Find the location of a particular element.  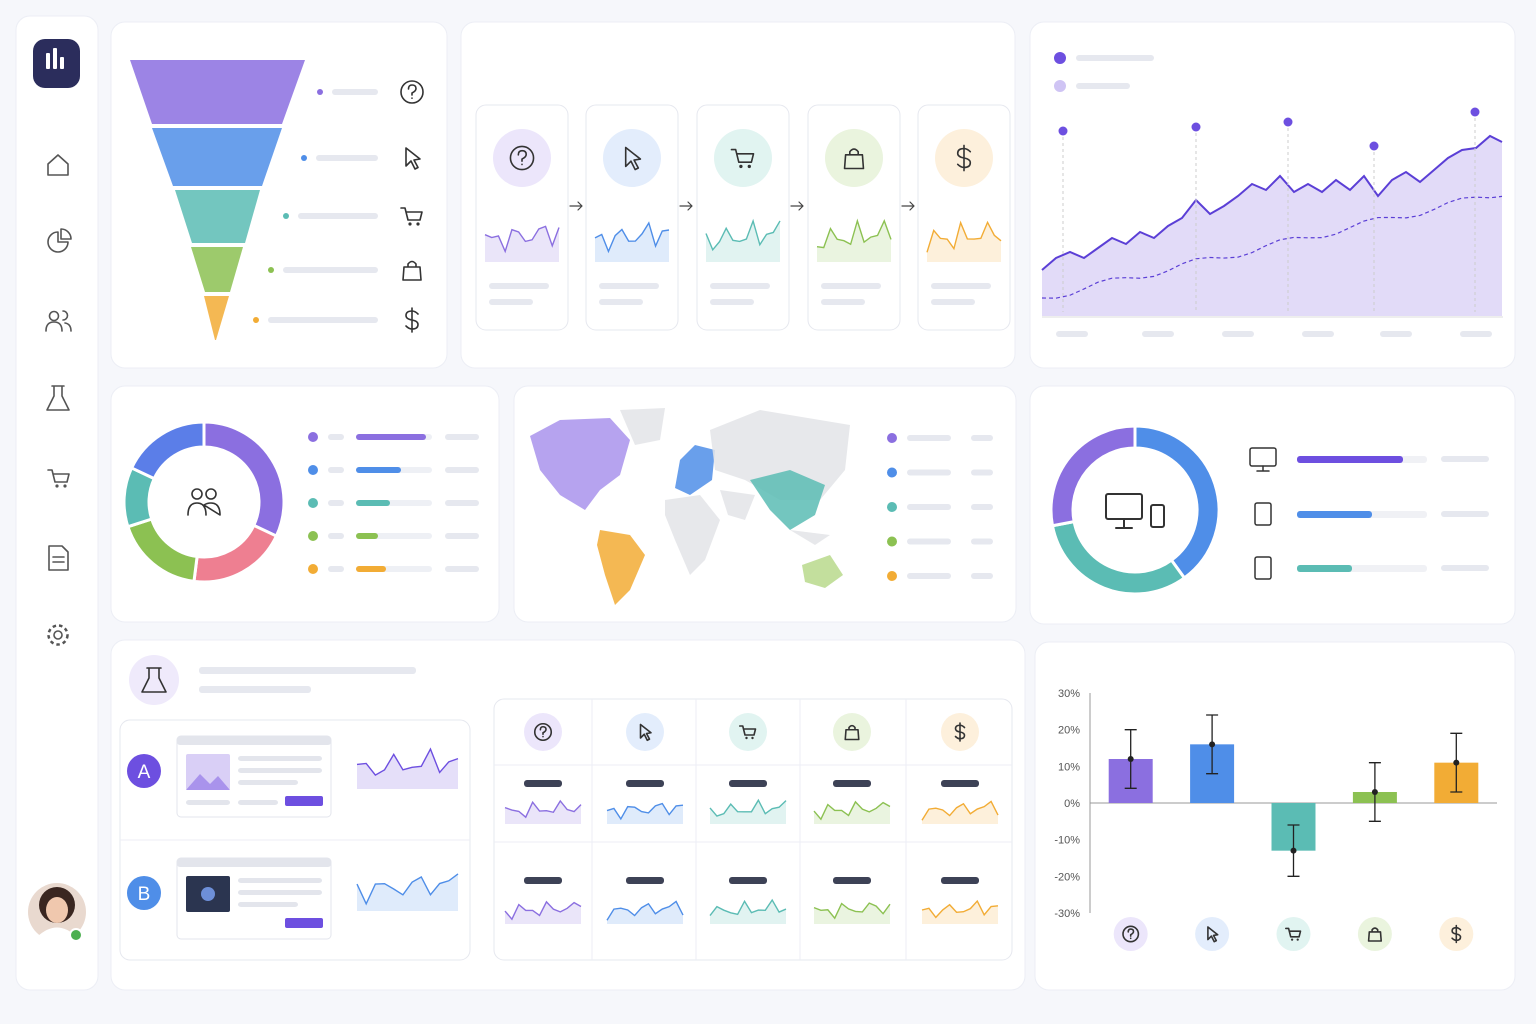

device-stand is located at coordinates (1124, 523).